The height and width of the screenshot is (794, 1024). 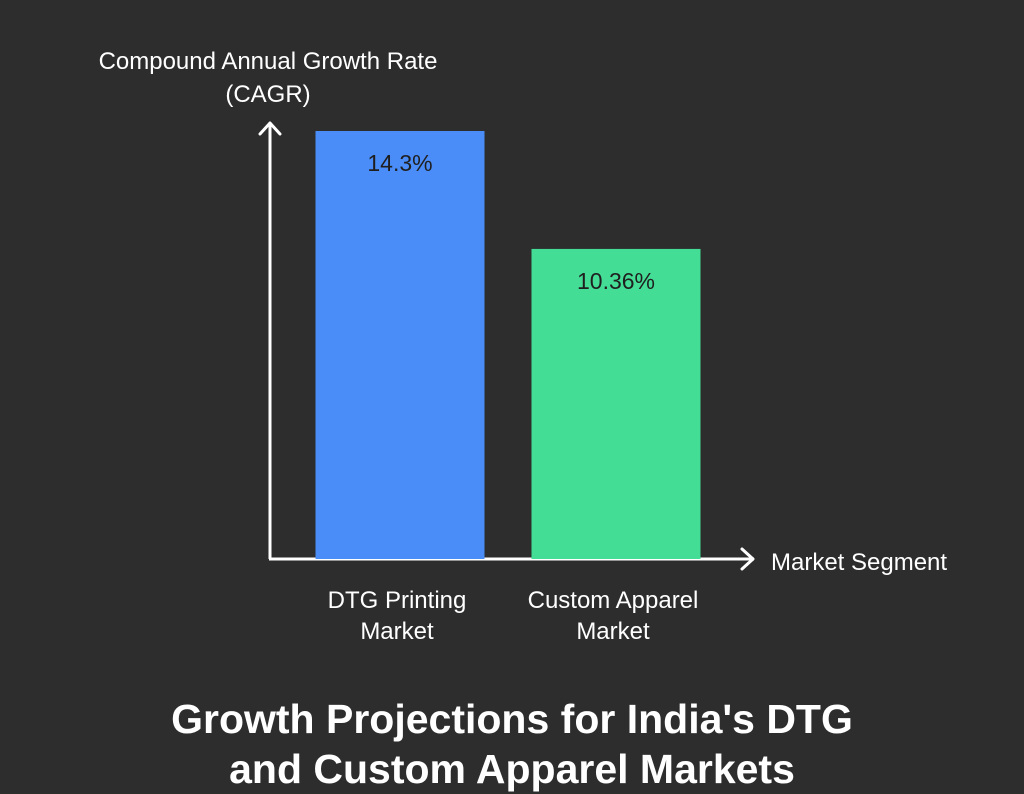 I want to click on bar-custom-apparel-market, so click(x=616, y=403).